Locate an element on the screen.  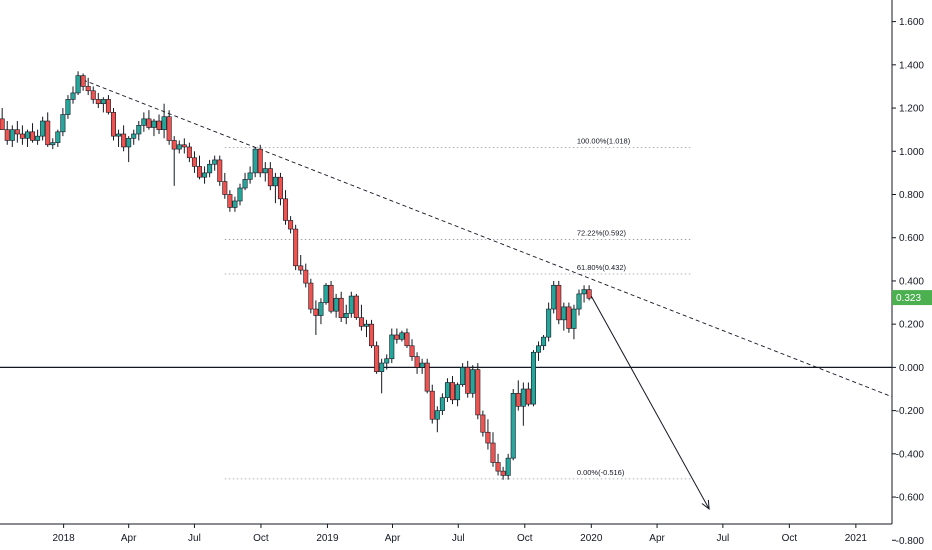
y-tick-label: 1.600 is located at coordinates (911, 22).